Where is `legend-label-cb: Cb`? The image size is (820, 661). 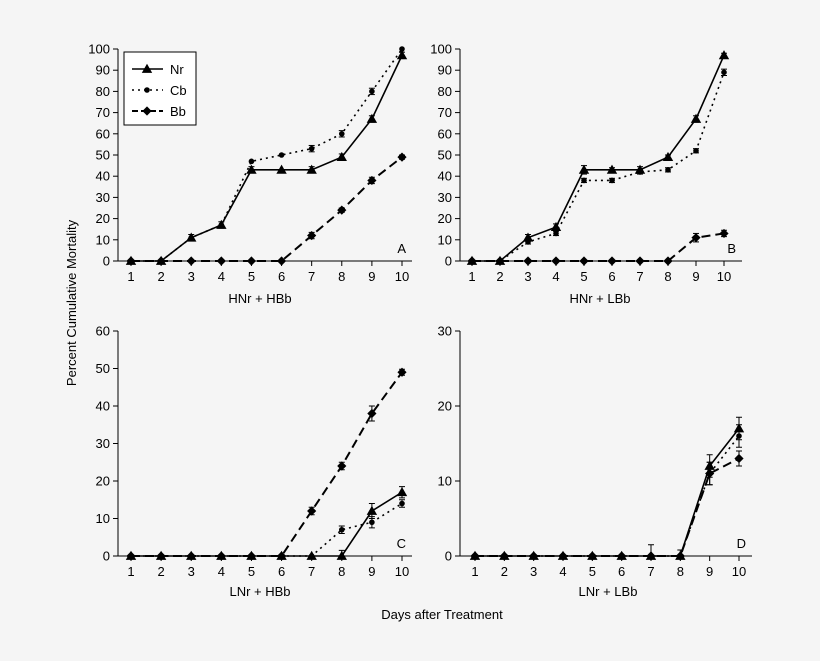 legend-label-cb: Cb is located at coordinates (178, 90).